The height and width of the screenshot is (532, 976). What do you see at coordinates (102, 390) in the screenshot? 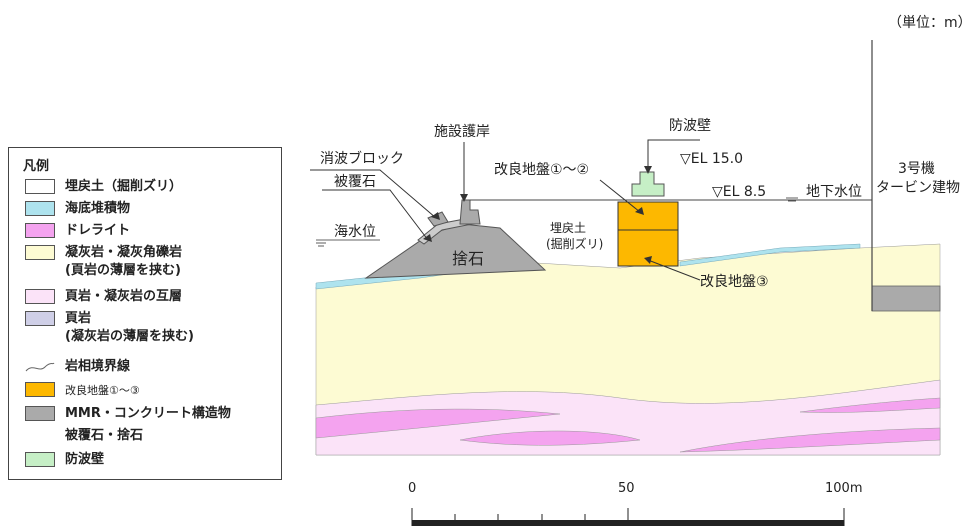
I see `legend-label-improved: 改良地盤①～③` at bounding box center [102, 390].